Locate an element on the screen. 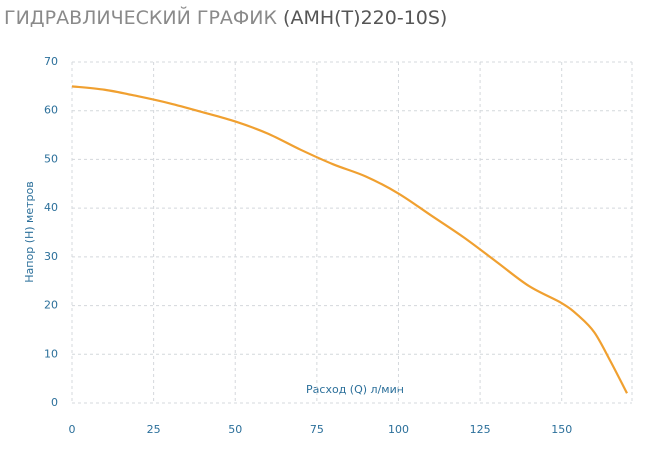  y-tick-label: 20 is located at coordinates (51, 305).